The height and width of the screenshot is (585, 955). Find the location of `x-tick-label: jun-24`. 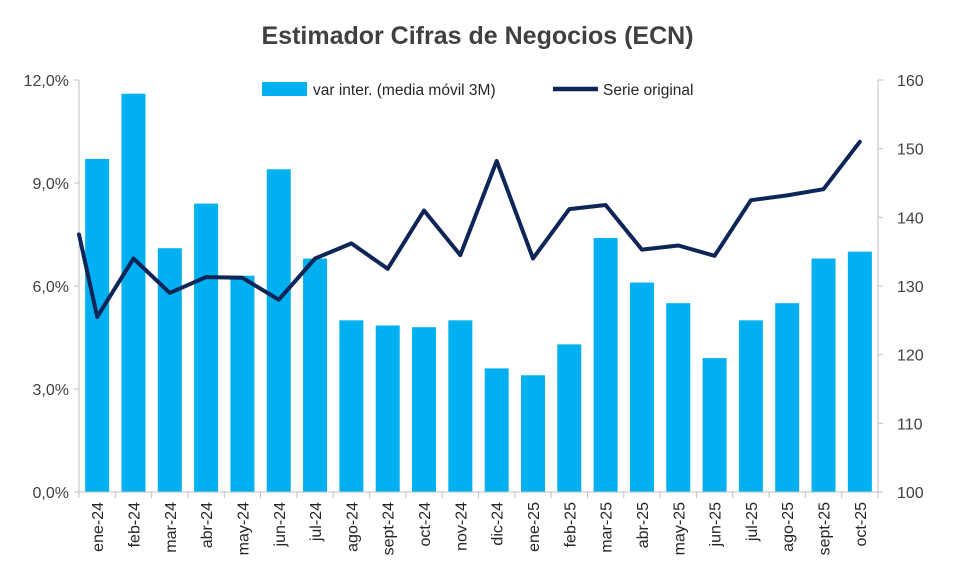

x-tick-label: jun-24 is located at coordinates (280, 525).